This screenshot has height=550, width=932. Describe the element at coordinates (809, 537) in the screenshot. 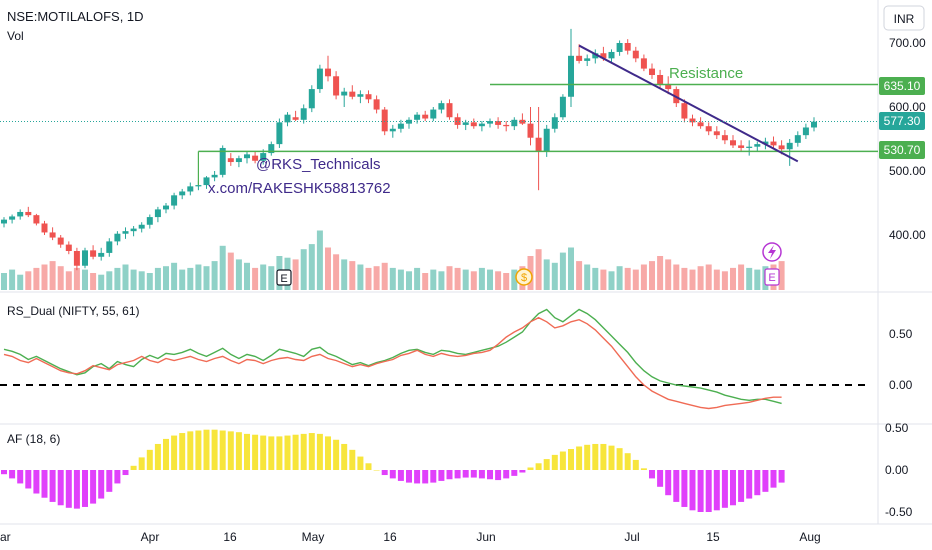

I see `time-tick-label: Aug` at that location.